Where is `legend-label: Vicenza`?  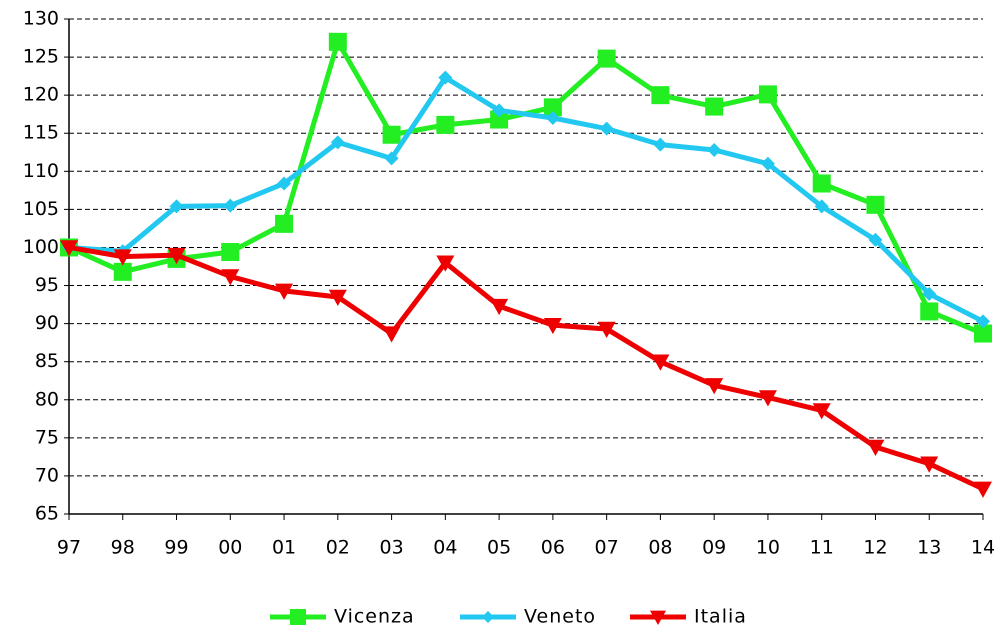 legend-label: Vicenza is located at coordinates (374, 617).